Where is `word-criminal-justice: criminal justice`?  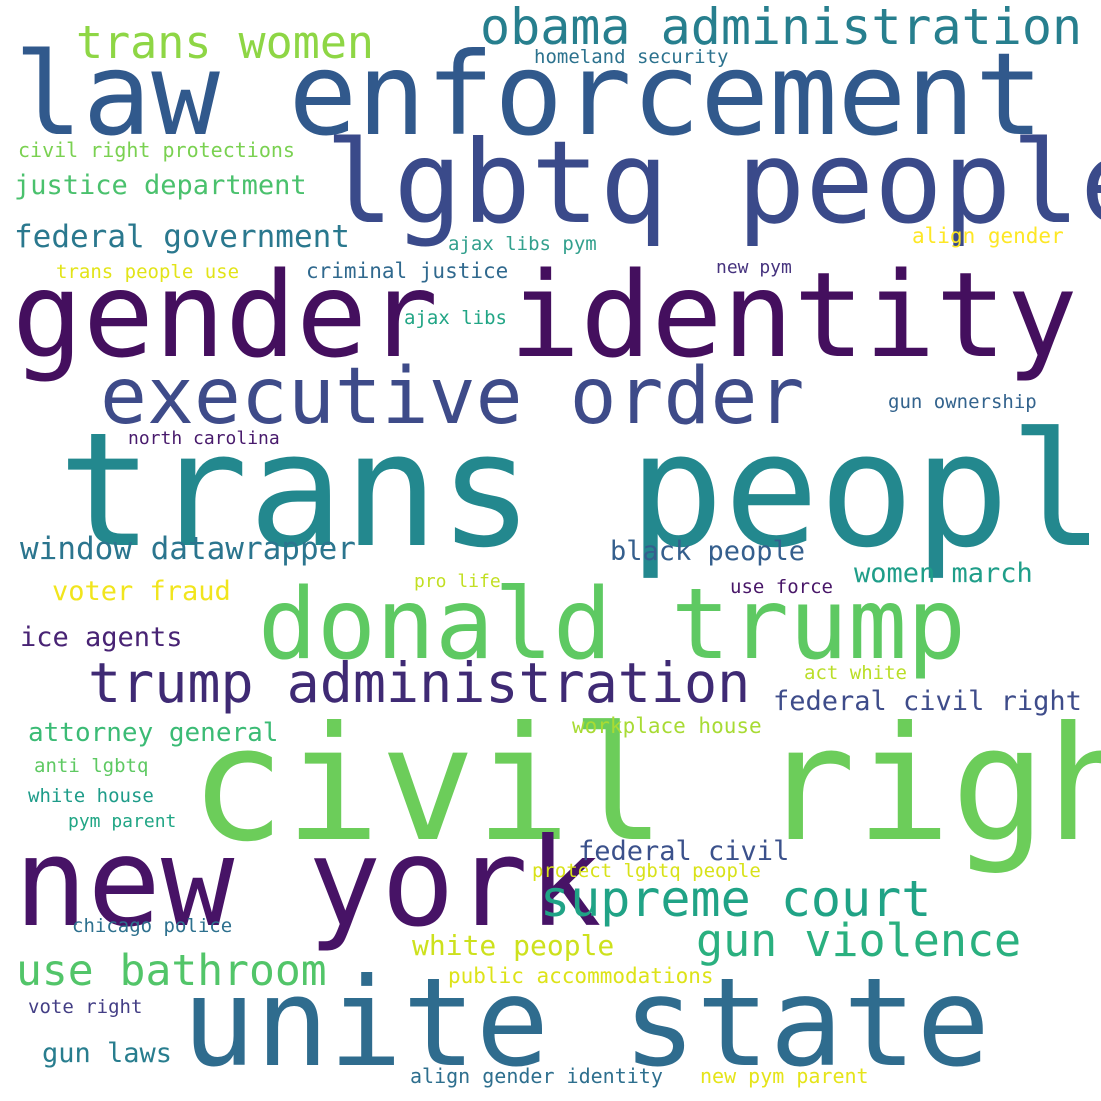
word-criminal-justice: criminal justice is located at coordinates (407, 271).